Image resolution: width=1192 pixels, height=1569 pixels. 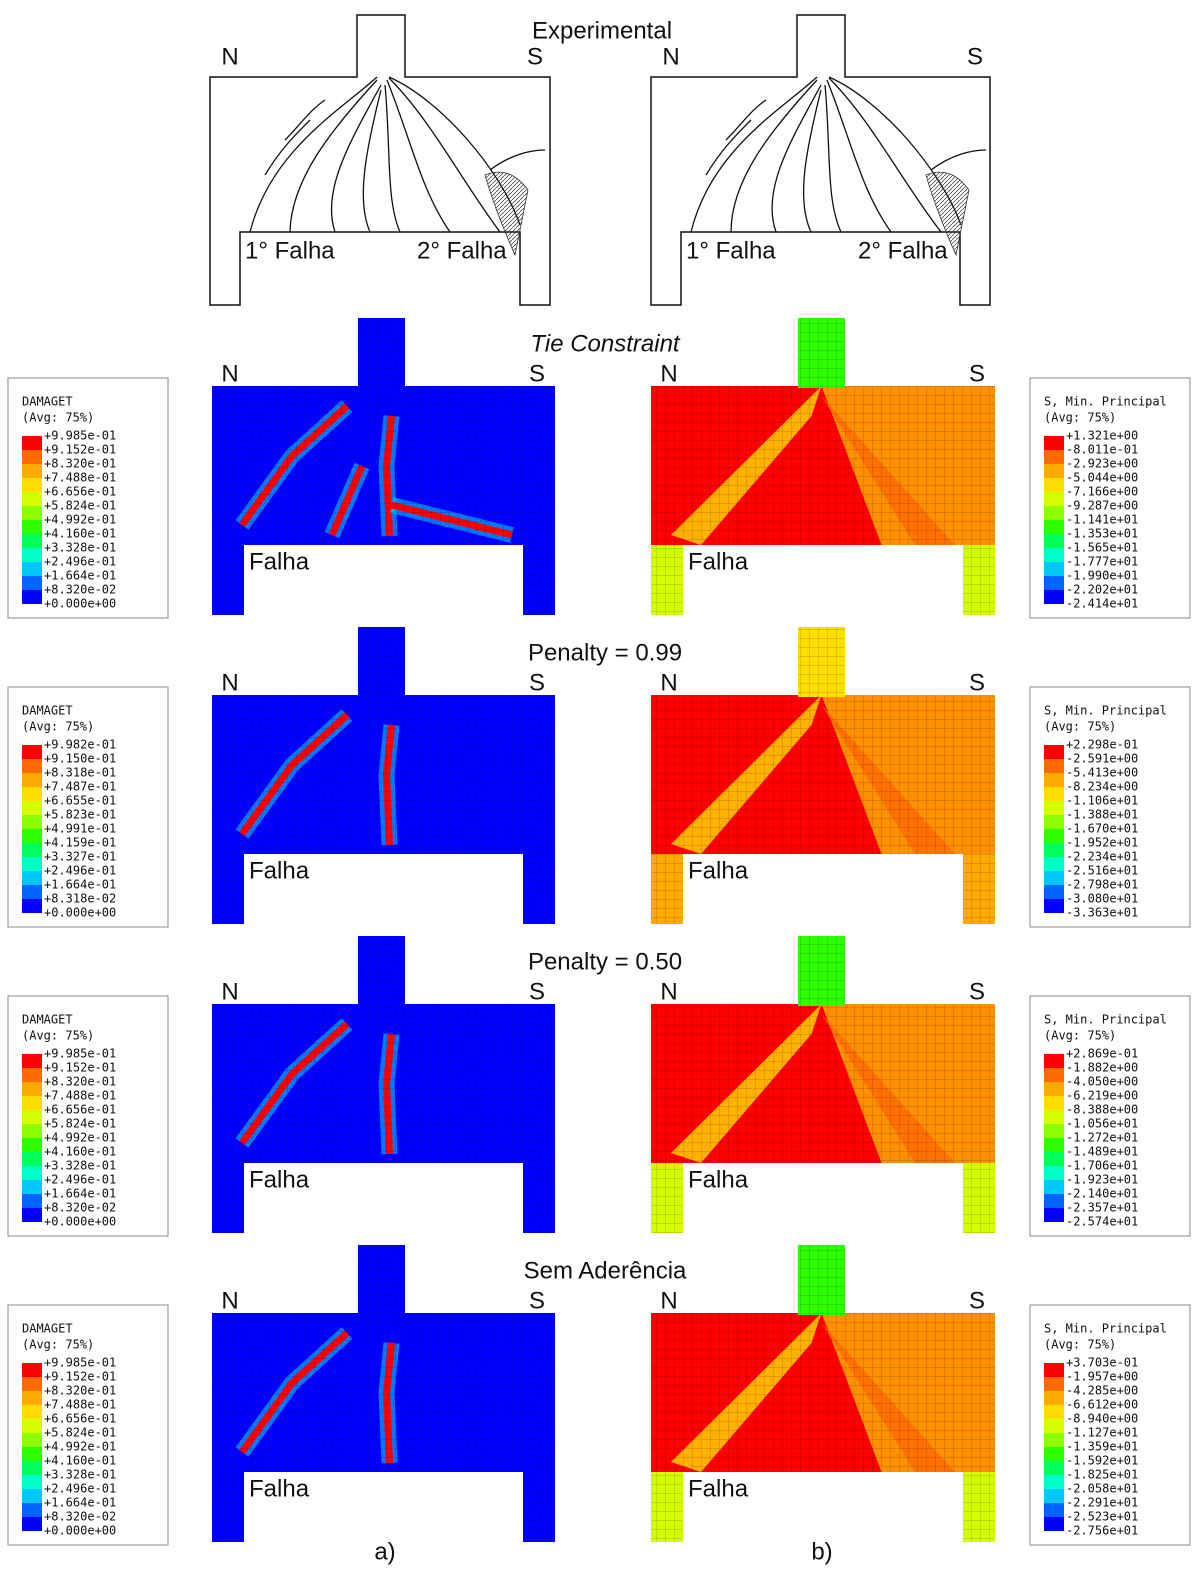 What do you see at coordinates (80, 1180) in the screenshot?
I see `legend-label: +2.496e-01` at bounding box center [80, 1180].